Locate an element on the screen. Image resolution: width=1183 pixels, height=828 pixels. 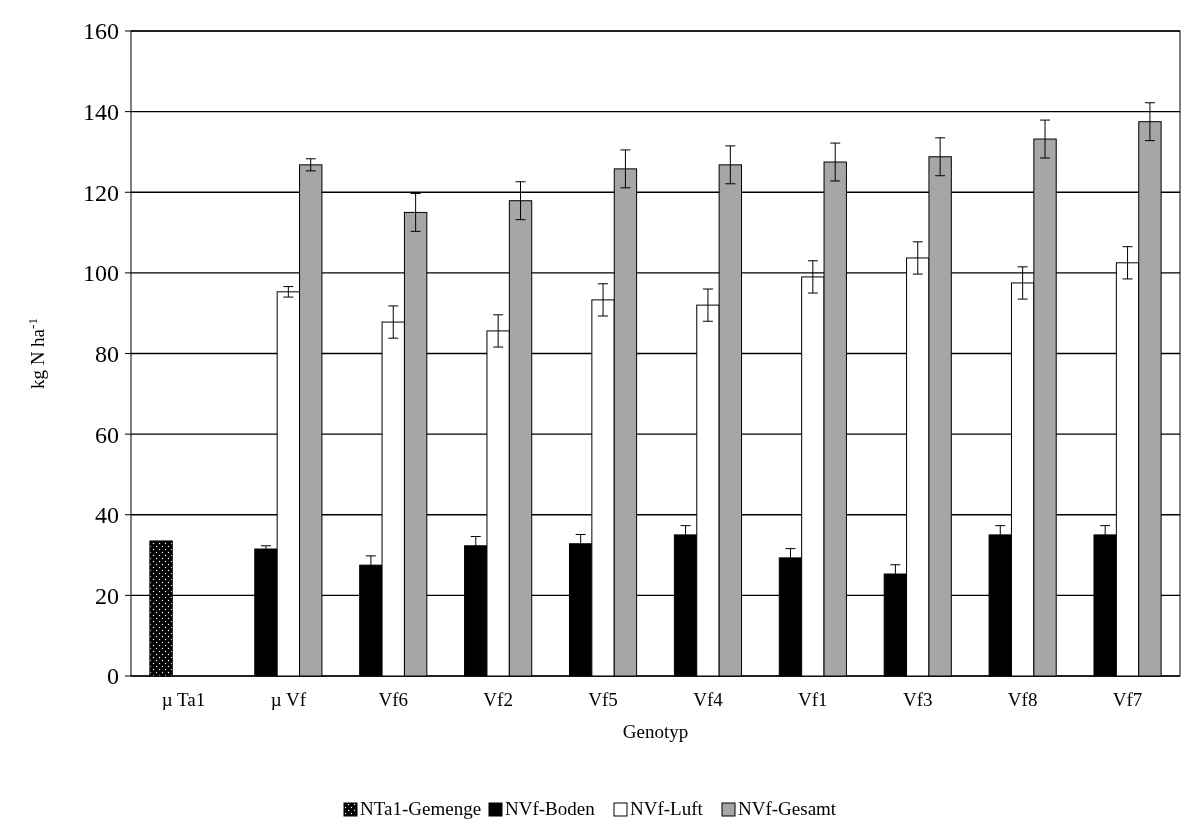
x-tick-label: Vf6 is located at coordinates (393, 699).